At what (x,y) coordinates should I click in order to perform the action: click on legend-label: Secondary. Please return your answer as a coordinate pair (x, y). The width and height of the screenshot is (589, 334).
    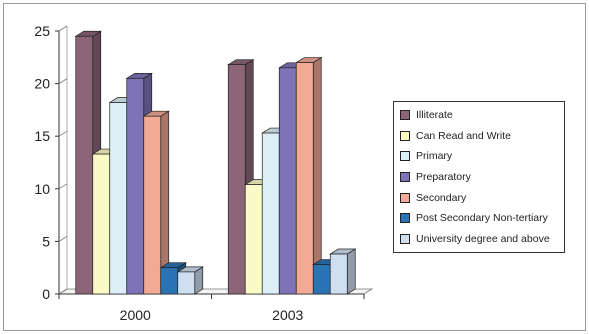
    Looking at the image, I should click on (441, 197).